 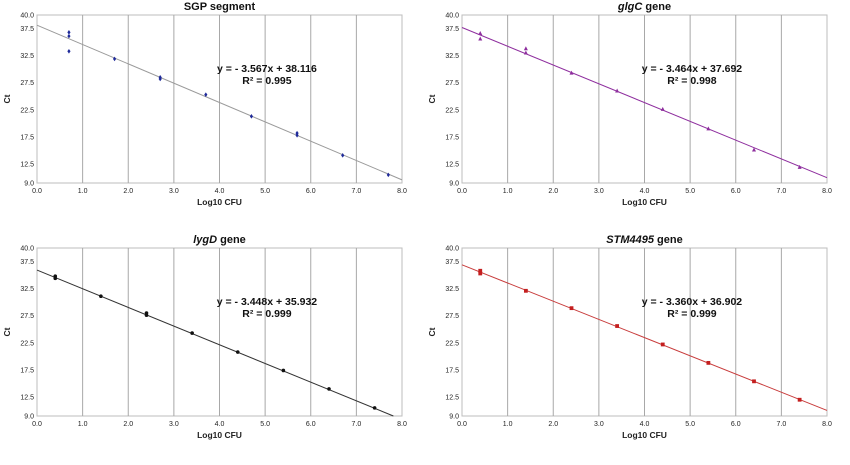 What do you see at coordinates (692, 302) in the screenshot?
I see `regression-equation: y = - 3.360x + 36.902` at bounding box center [692, 302].